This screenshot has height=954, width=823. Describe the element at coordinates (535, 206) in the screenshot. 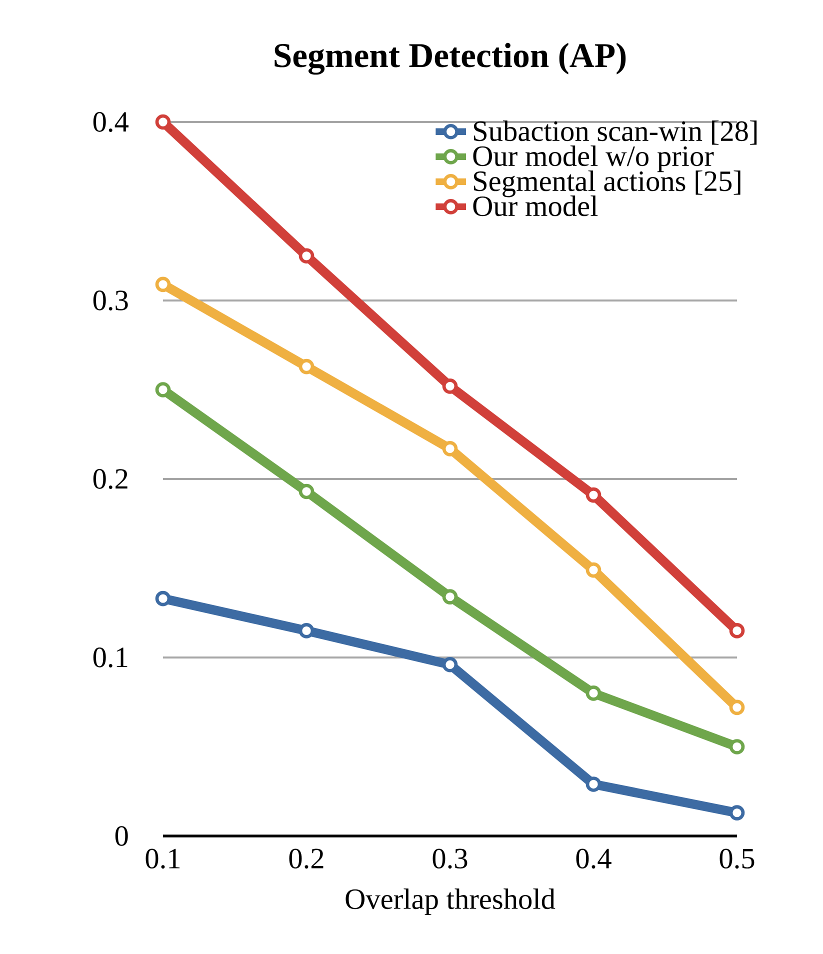

I see `legend-label: Our model` at that location.